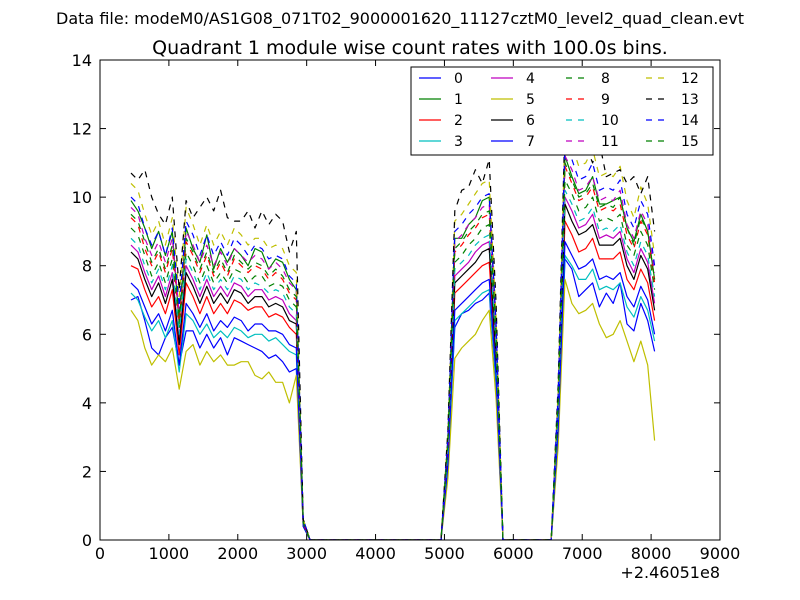 The image size is (800, 600). Describe the element at coordinates (690, 79) in the screenshot. I see `legend-label-12: 12` at that location.